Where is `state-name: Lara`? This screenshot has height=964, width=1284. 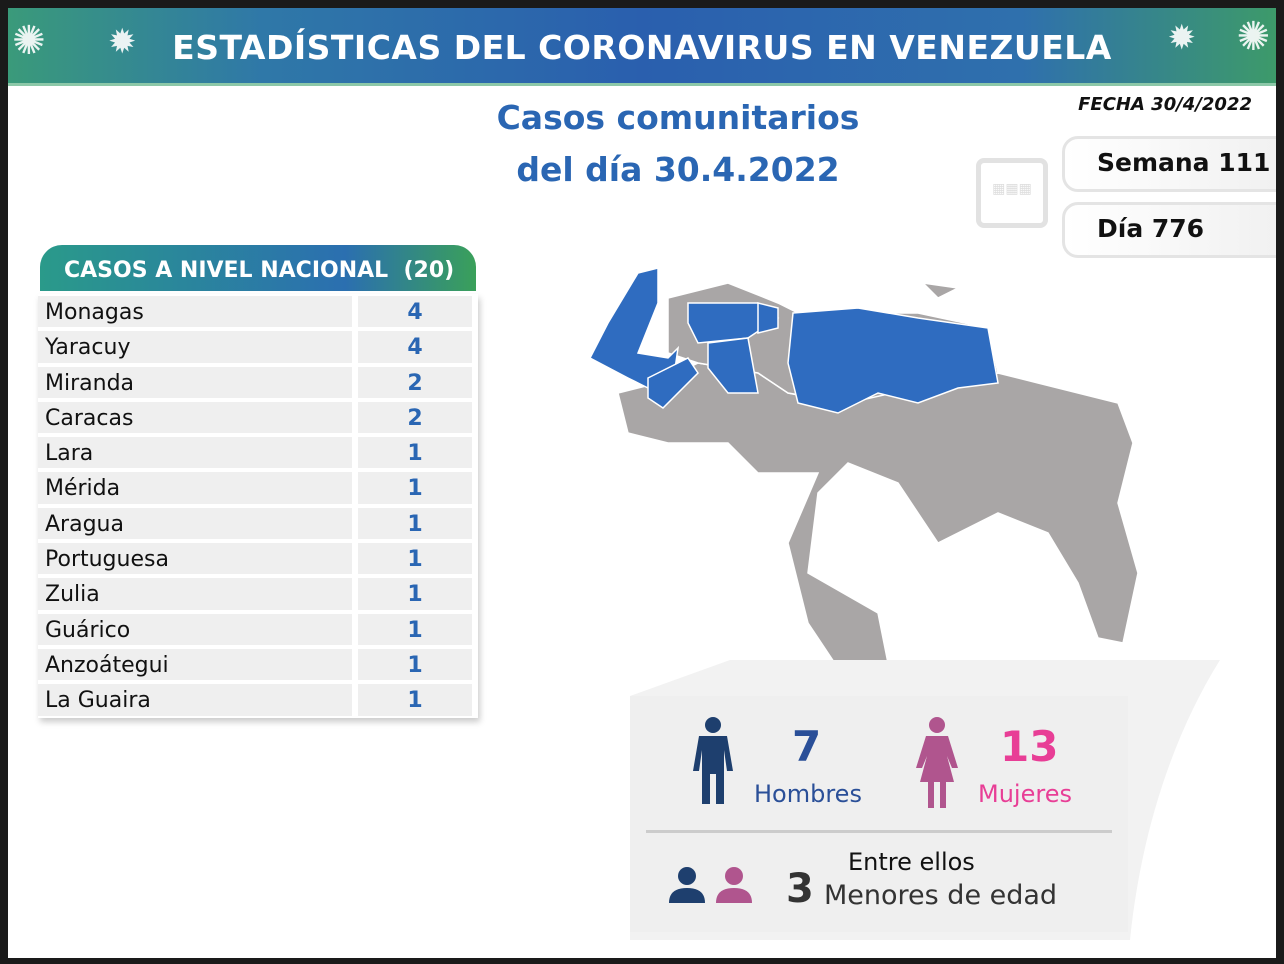
state-name: Lara is located at coordinates (195, 453).